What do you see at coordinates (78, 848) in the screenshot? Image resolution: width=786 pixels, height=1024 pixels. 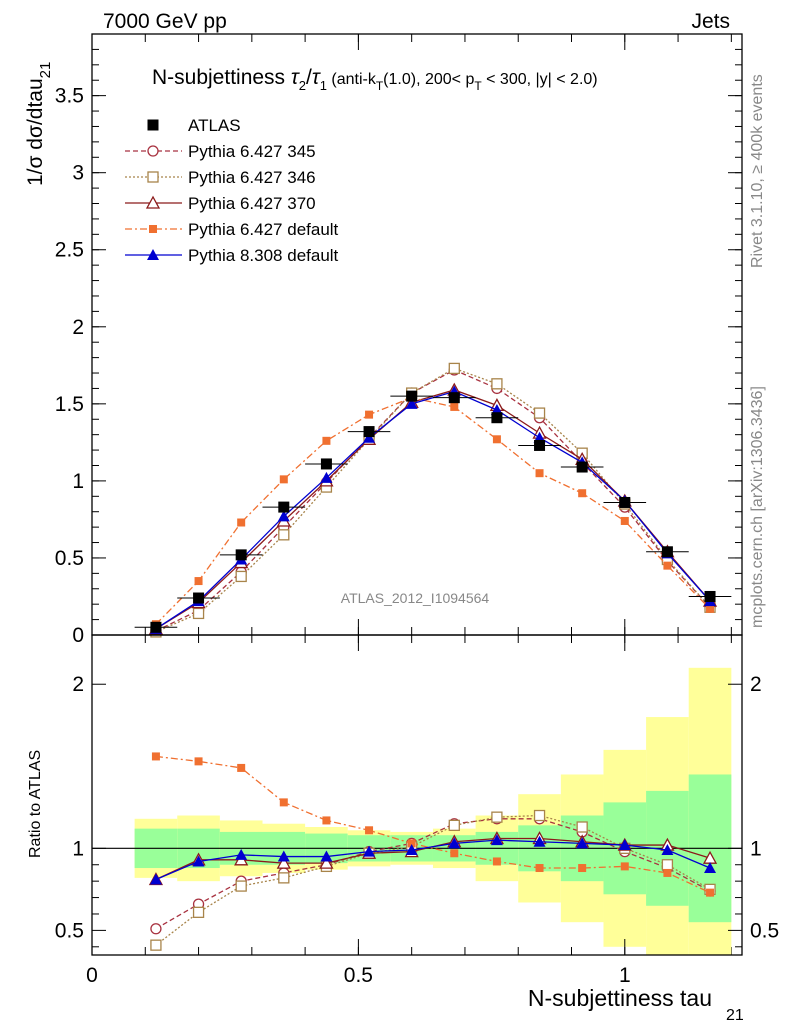 I see `ratio-y-tick-label: 1` at bounding box center [78, 848].